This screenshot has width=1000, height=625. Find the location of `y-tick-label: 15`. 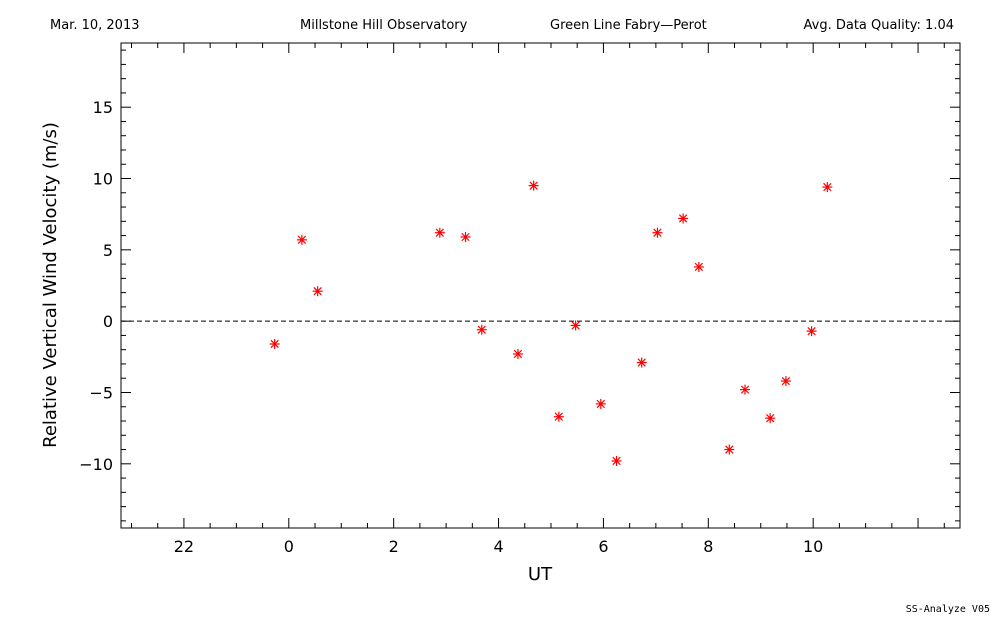

y-tick-label: 15 is located at coordinates (103, 107).